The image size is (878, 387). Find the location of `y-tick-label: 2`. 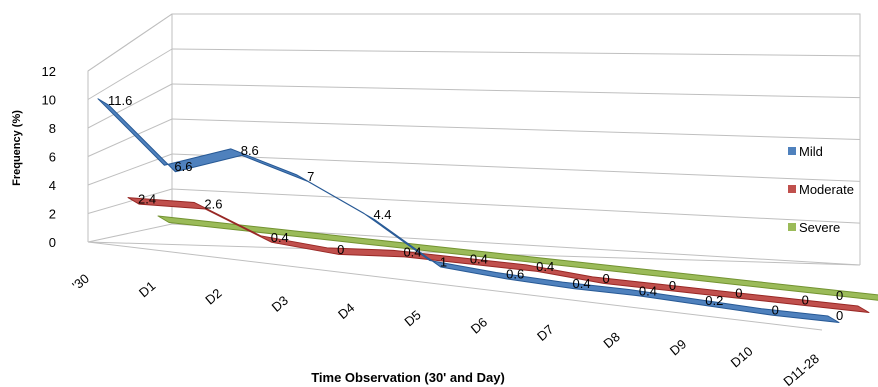

y-tick-label: 2 is located at coordinates (52, 214).